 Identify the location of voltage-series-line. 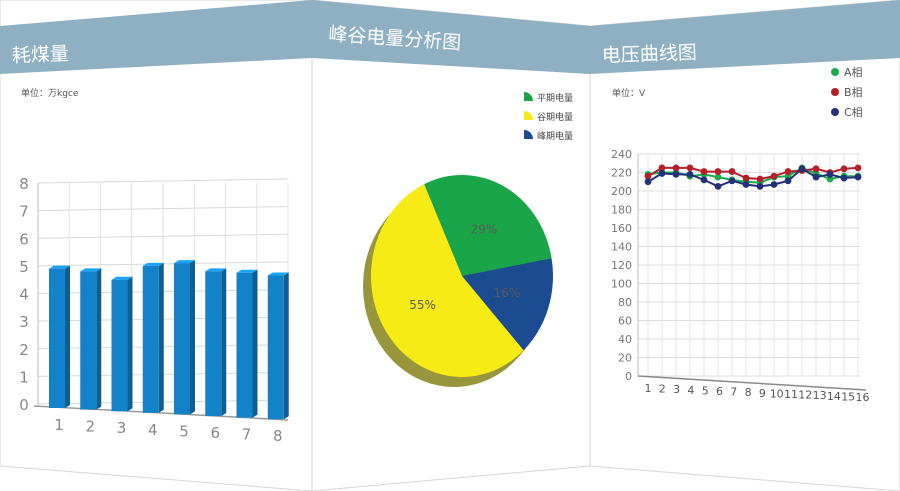
(753, 173).